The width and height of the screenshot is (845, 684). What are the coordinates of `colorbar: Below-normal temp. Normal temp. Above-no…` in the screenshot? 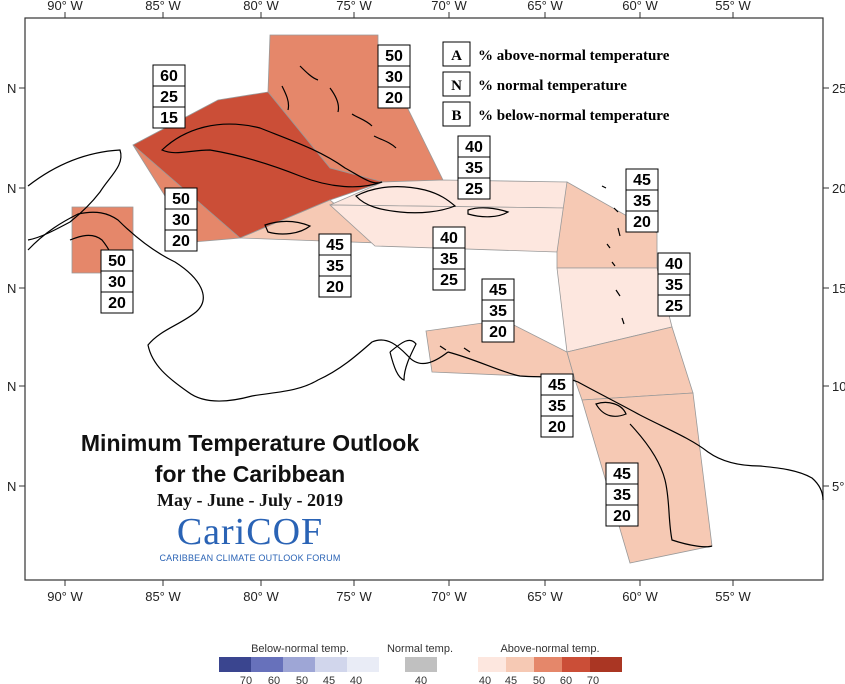 It's located at (420, 663).